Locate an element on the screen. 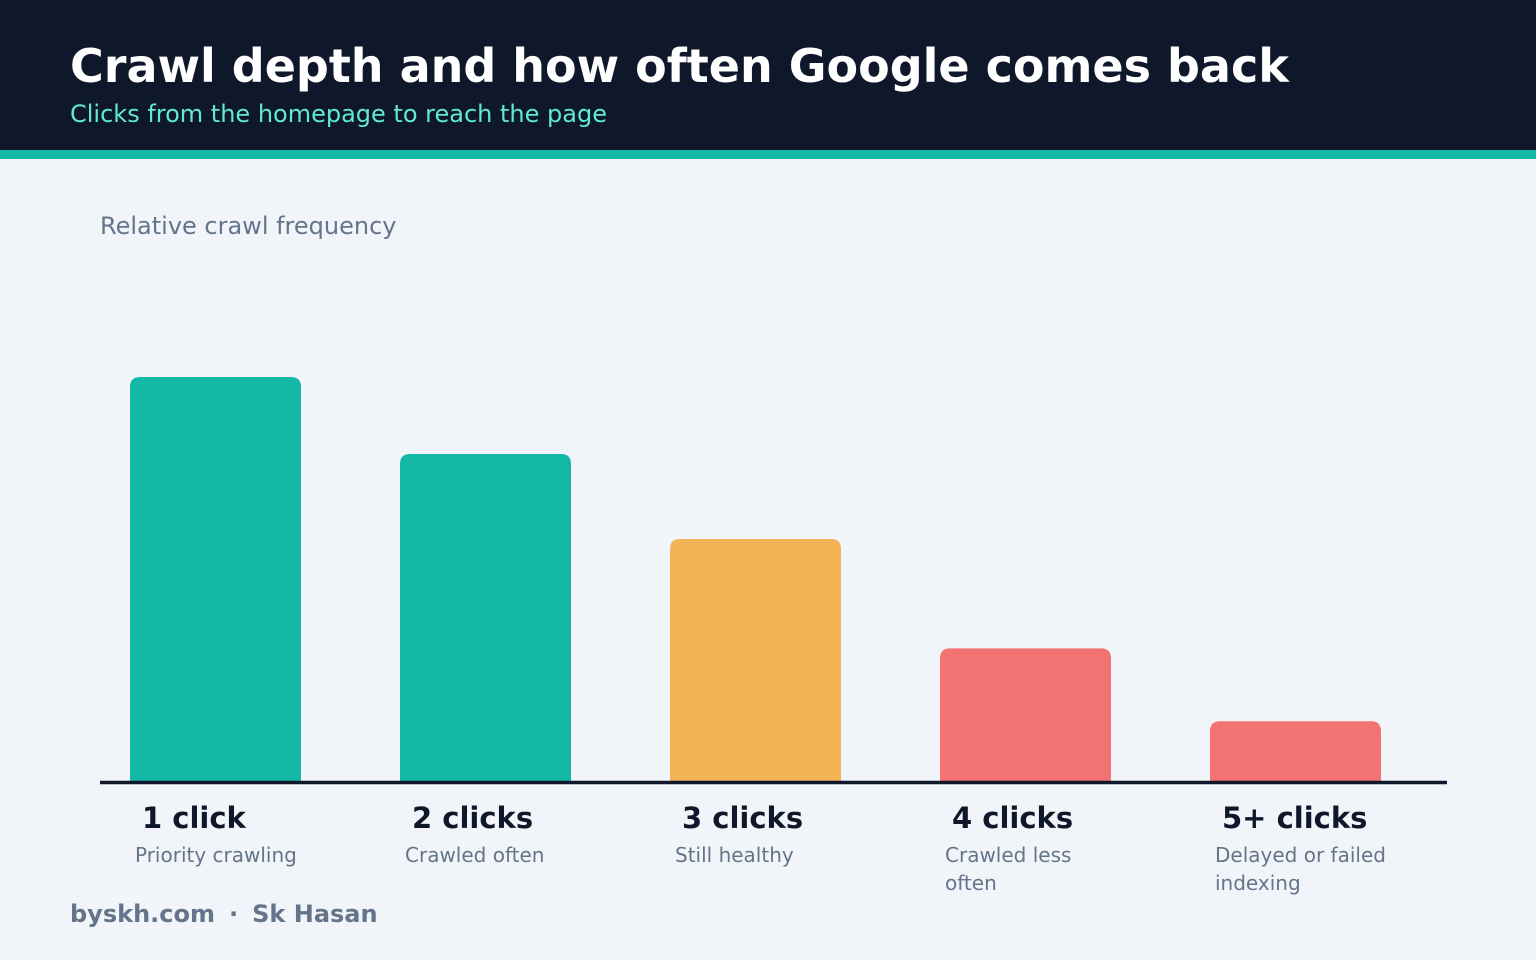  category-description-3: Still healthy is located at coordinates (734, 855).